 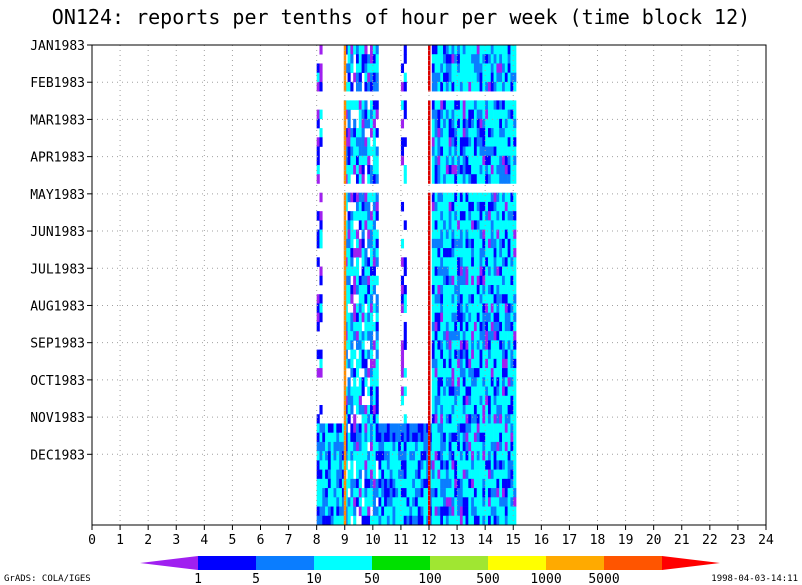 I want to click on x-tick-label: 21, so click(x=682, y=540).